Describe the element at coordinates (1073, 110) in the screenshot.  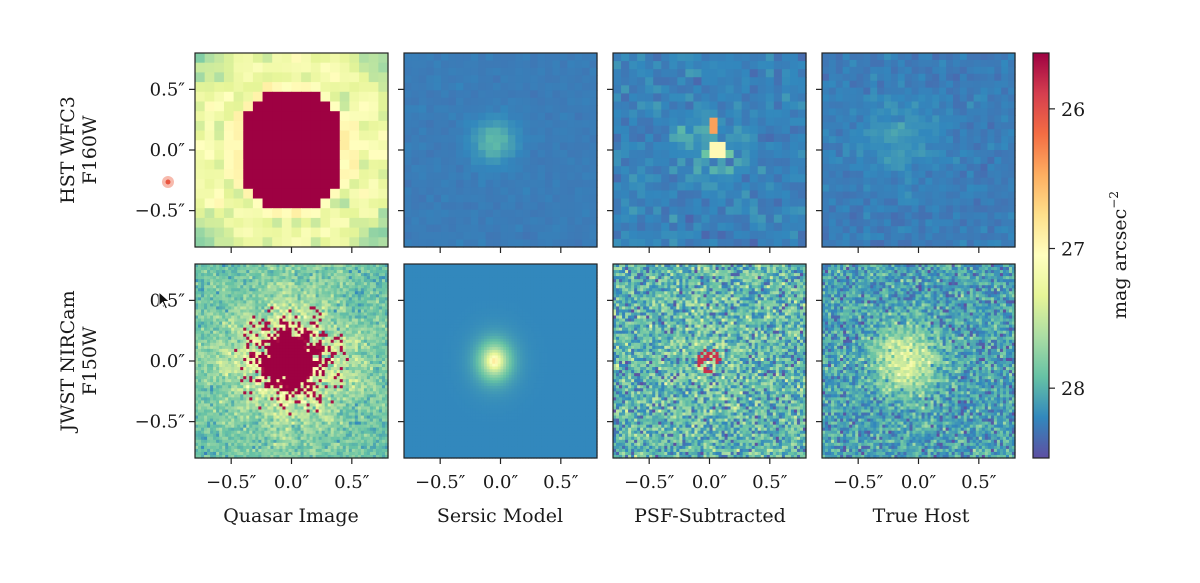
I see `colorbar-tick-label: 26` at that location.